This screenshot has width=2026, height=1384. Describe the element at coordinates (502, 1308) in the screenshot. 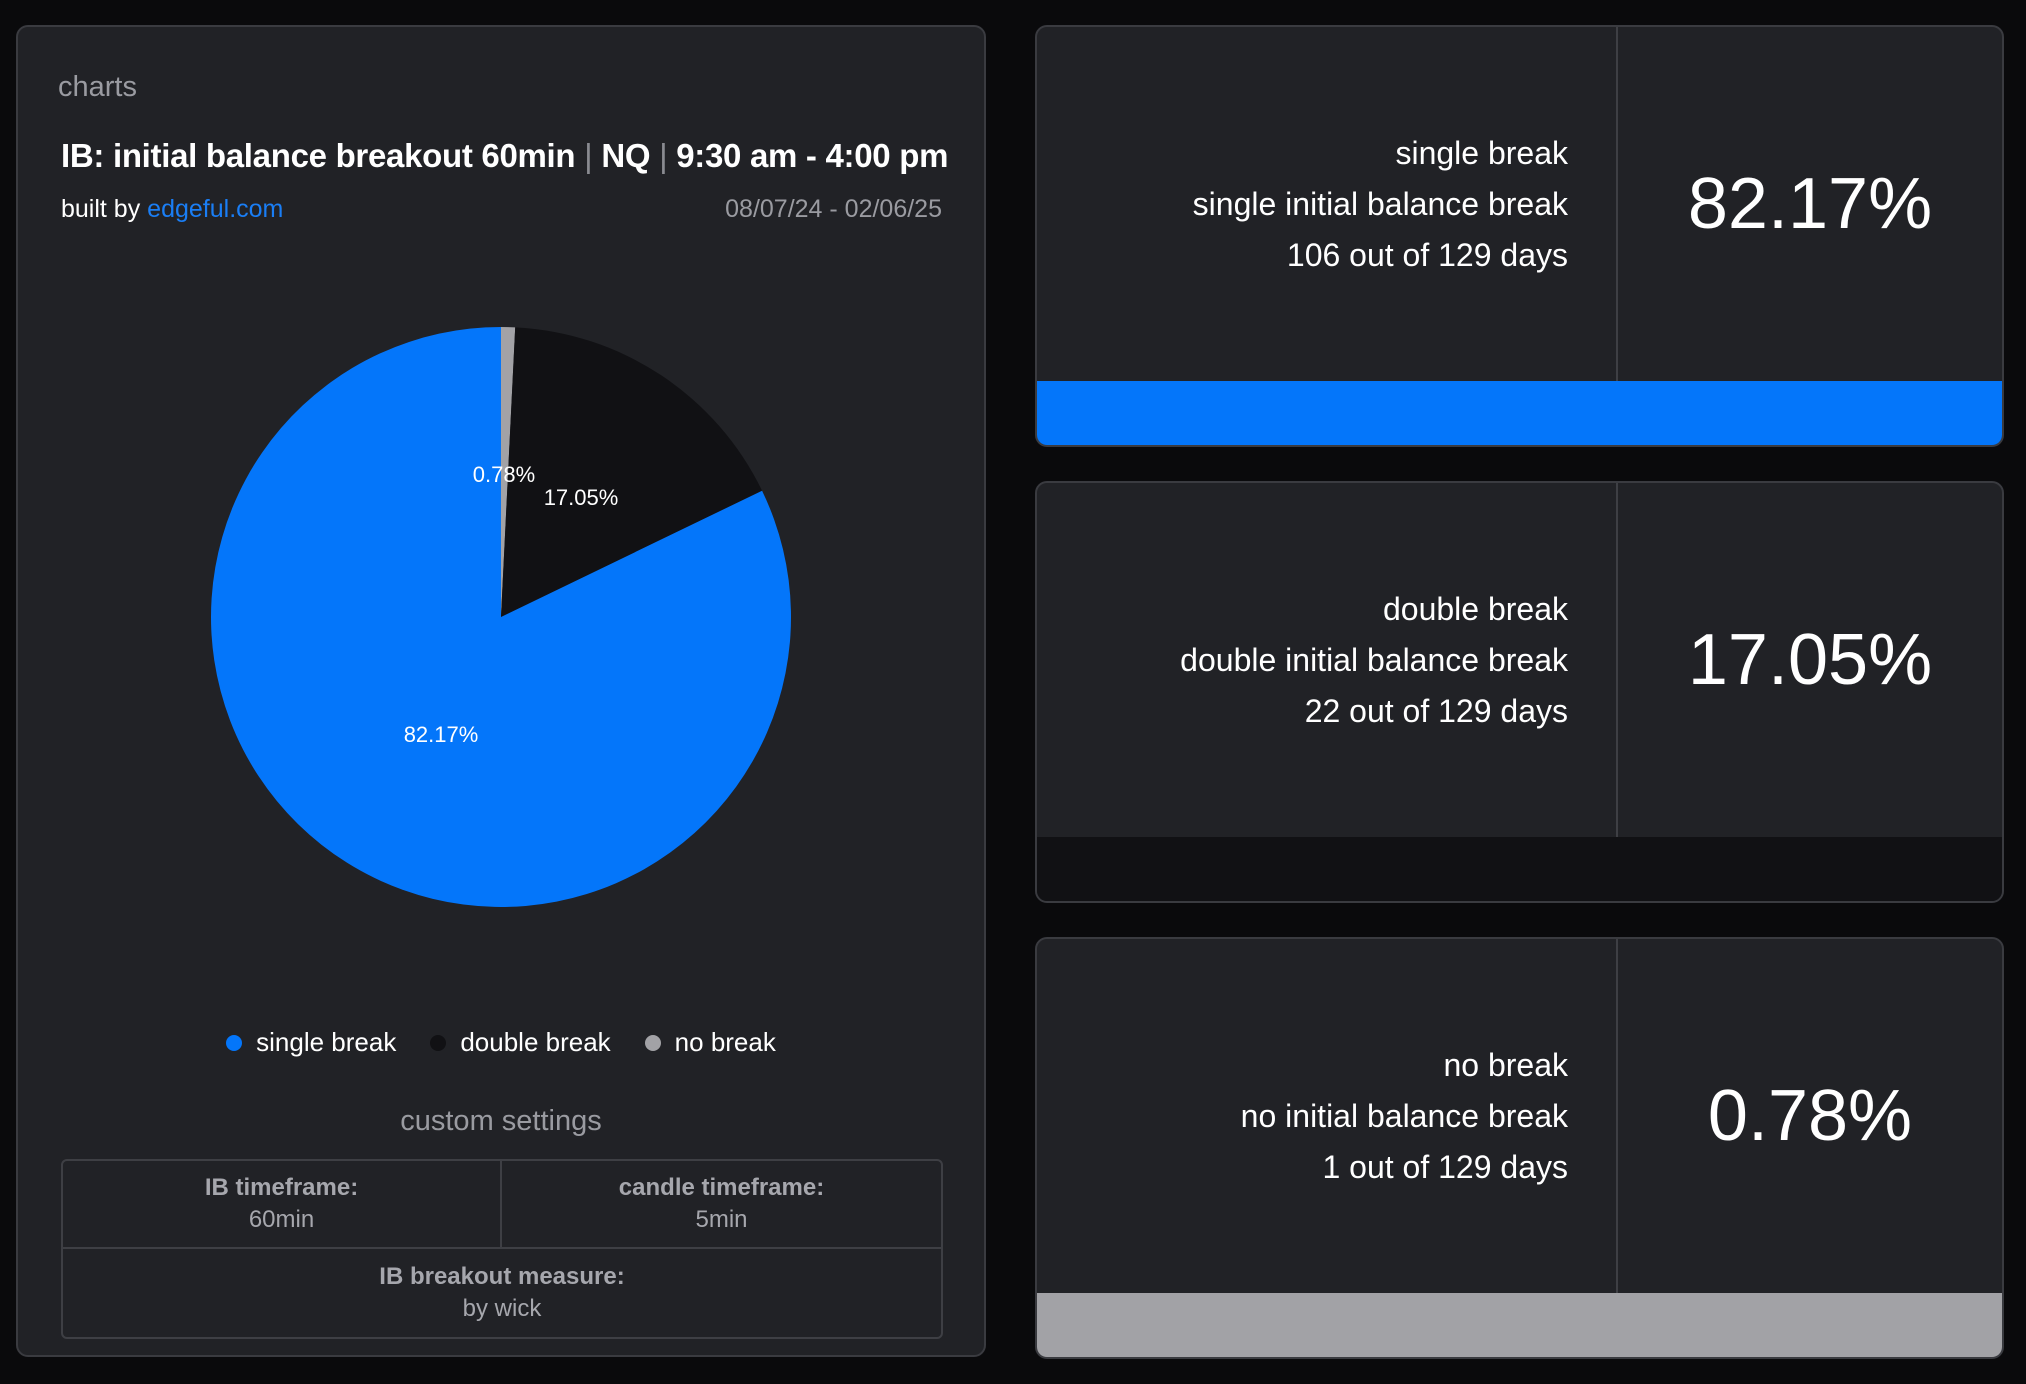

I see `breakout-measure-value: by wick` at that location.